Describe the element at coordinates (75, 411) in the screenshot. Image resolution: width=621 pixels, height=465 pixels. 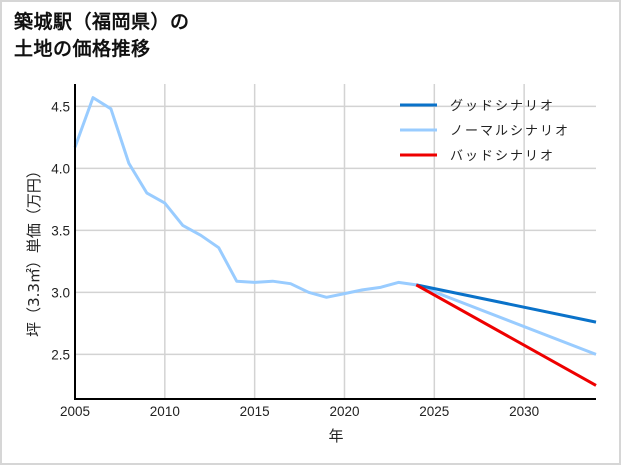
I see `x-tick-label: 2005` at that location.